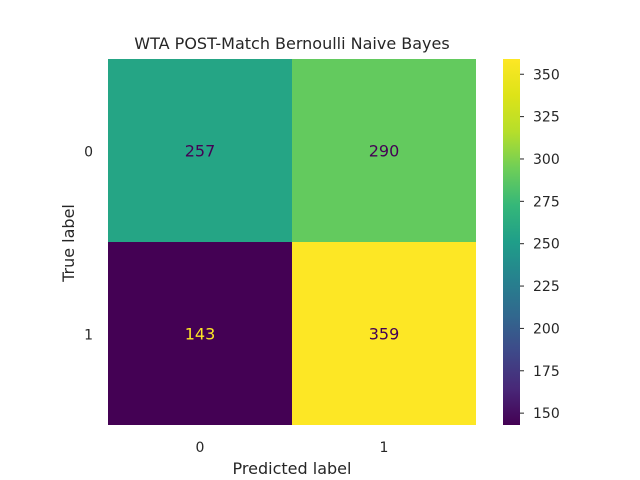  Describe the element at coordinates (546, 118) in the screenshot. I see `colorbar-tick-label: 325` at that location.